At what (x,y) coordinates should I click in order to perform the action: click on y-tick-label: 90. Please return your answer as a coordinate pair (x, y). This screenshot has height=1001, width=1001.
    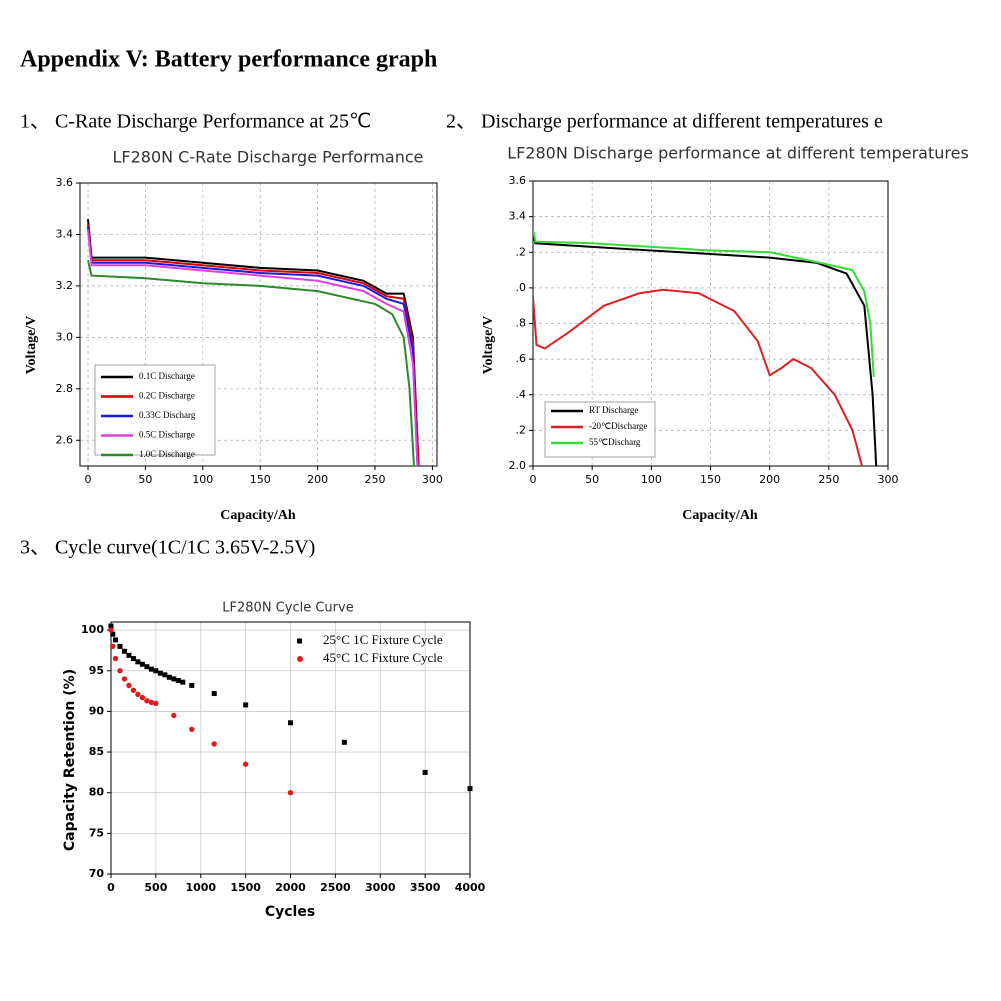
    Looking at the image, I should click on (97, 710).